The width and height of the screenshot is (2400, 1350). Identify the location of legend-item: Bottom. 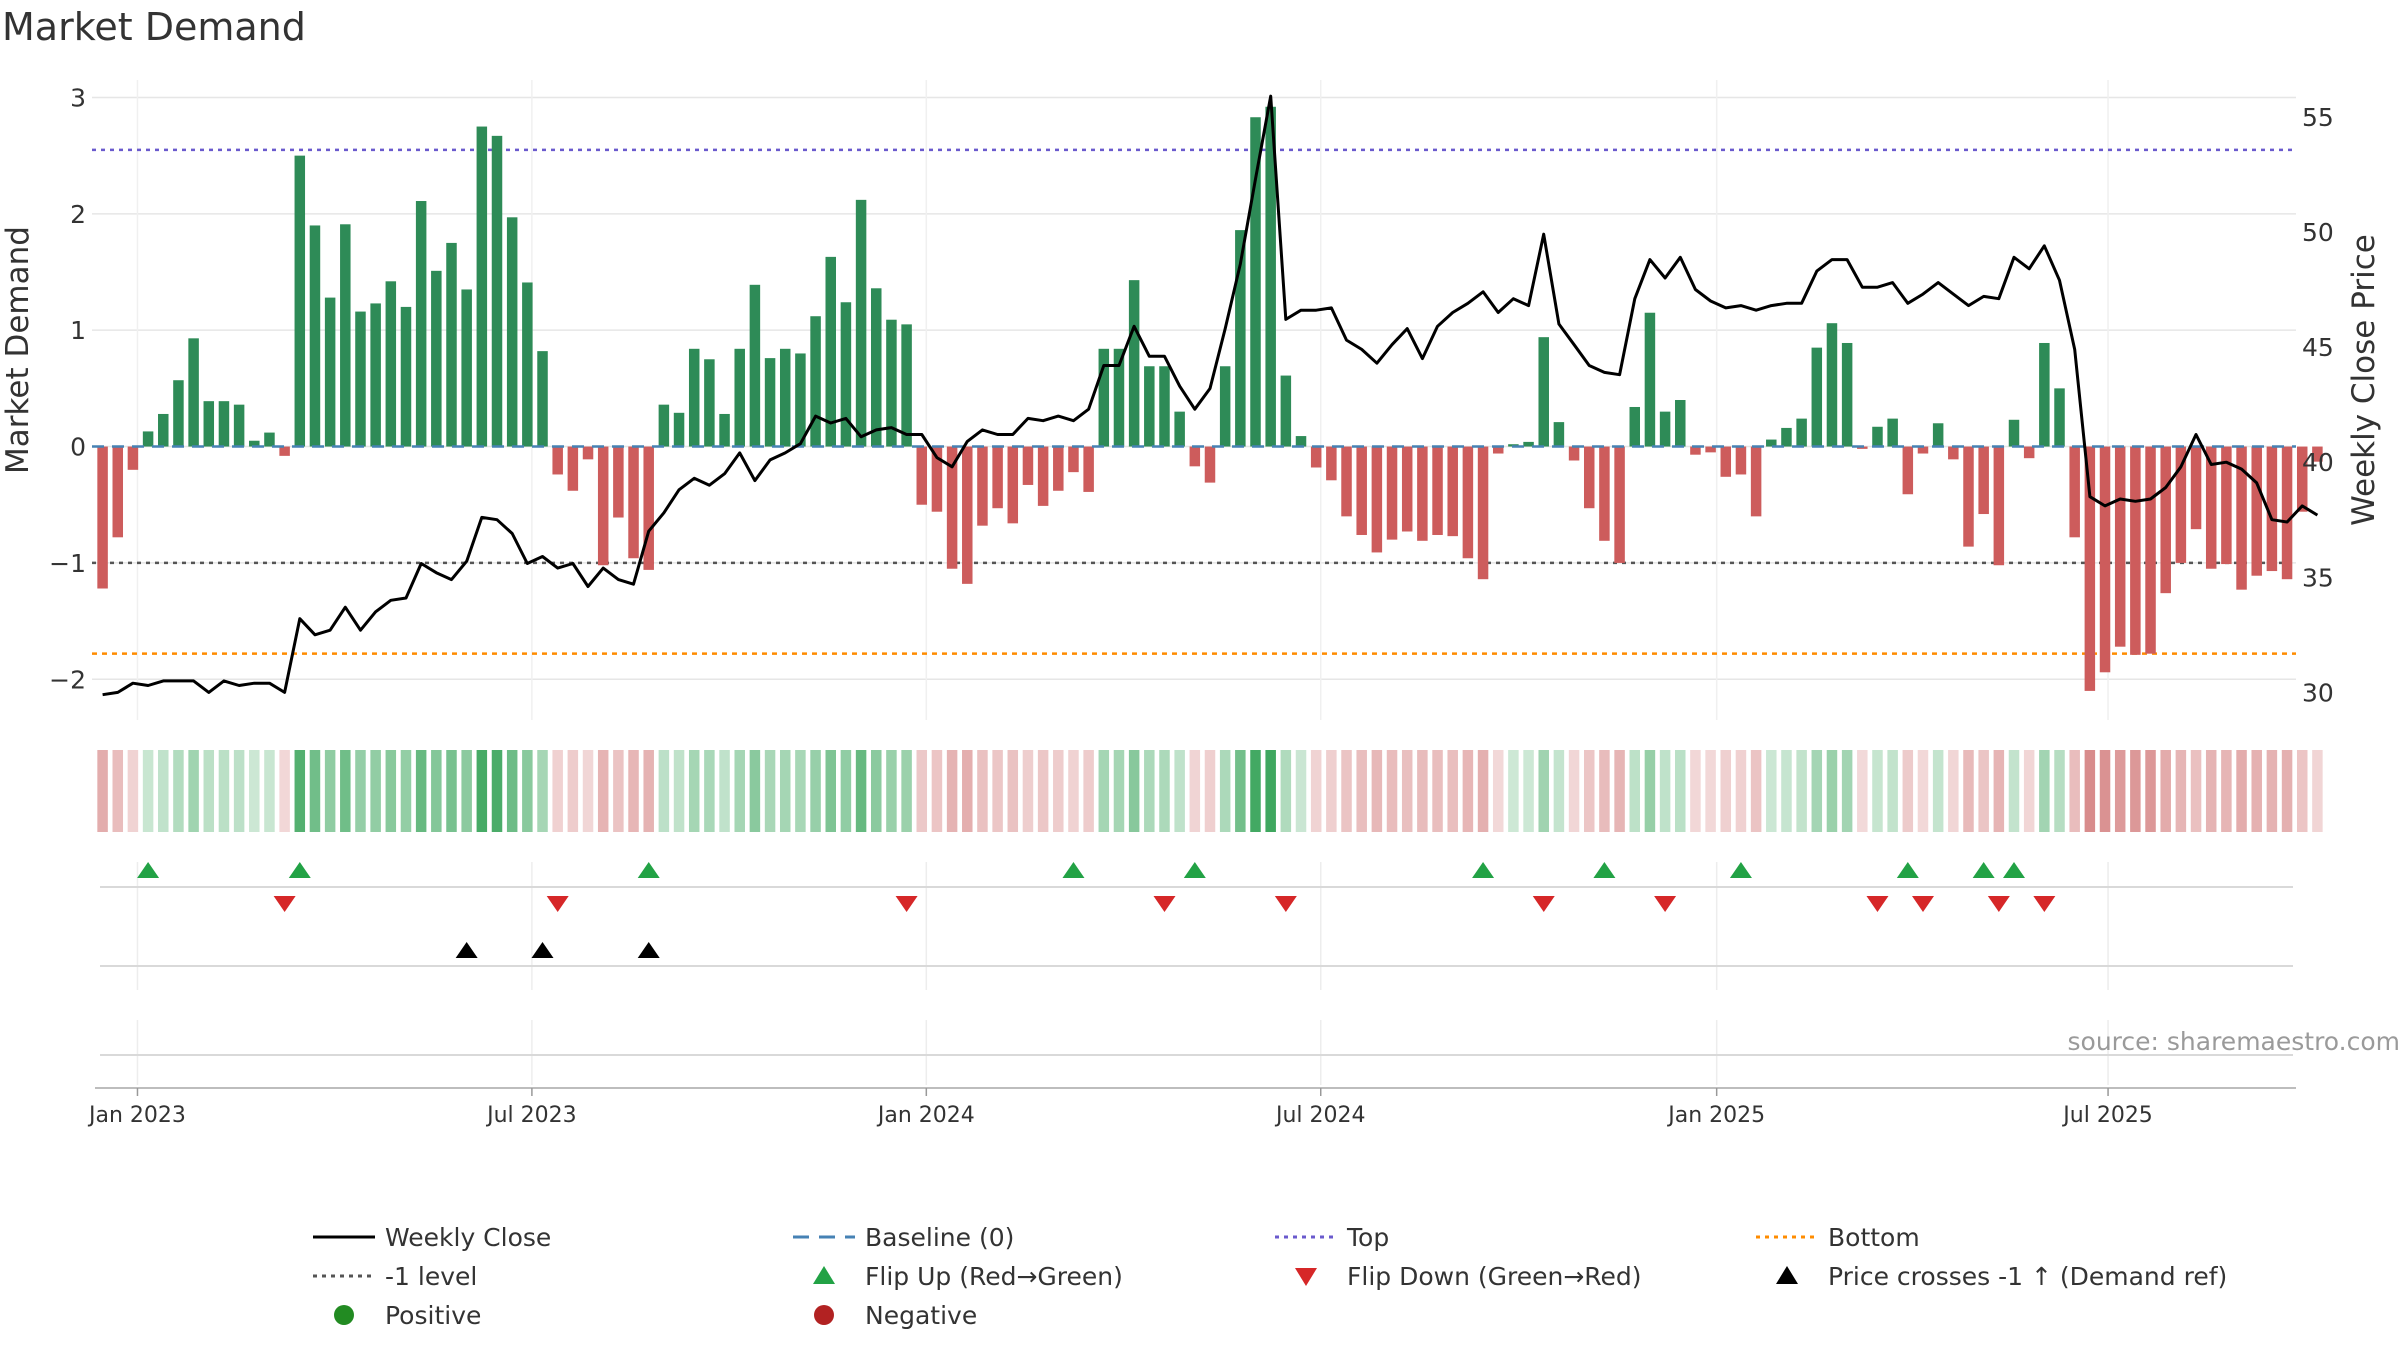
(1838, 1237).